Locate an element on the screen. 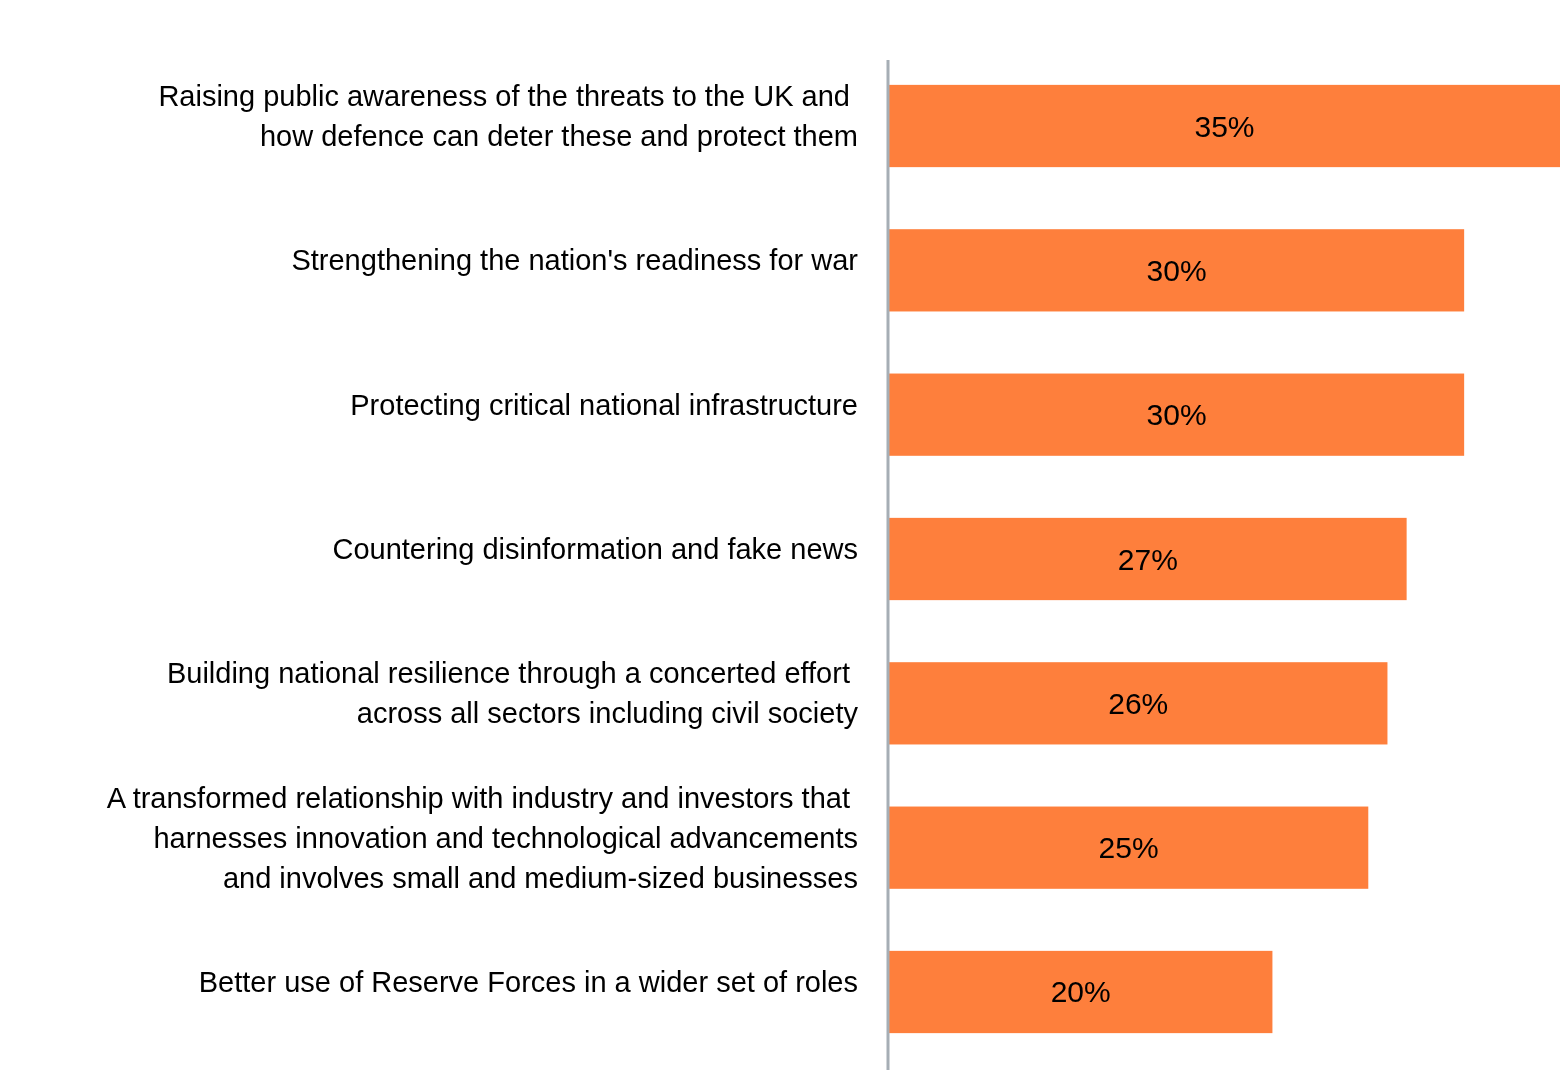  data-label: 35% is located at coordinates (1224, 126).